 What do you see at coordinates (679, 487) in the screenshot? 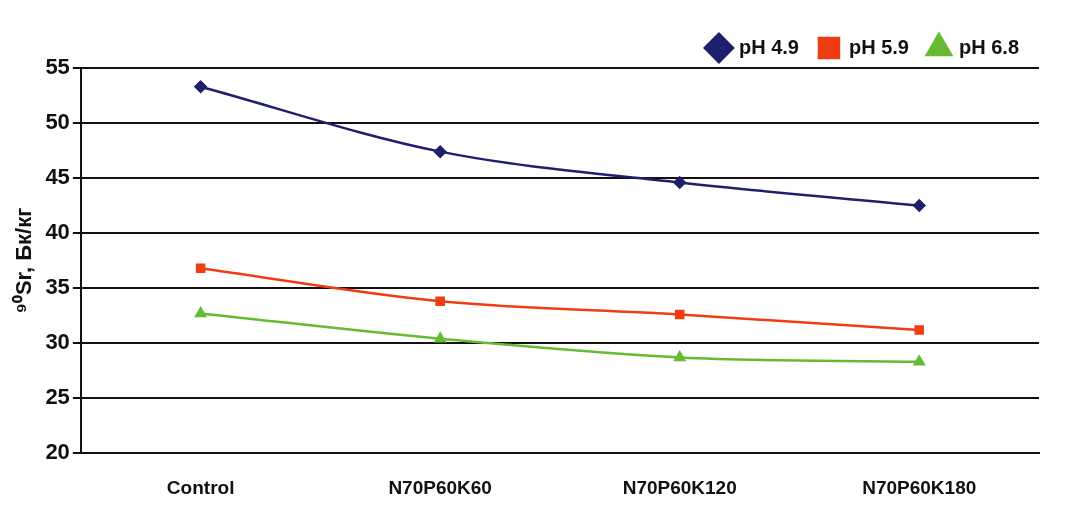
I see `x-tick-label: N70P60K120` at bounding box center [679, 487].